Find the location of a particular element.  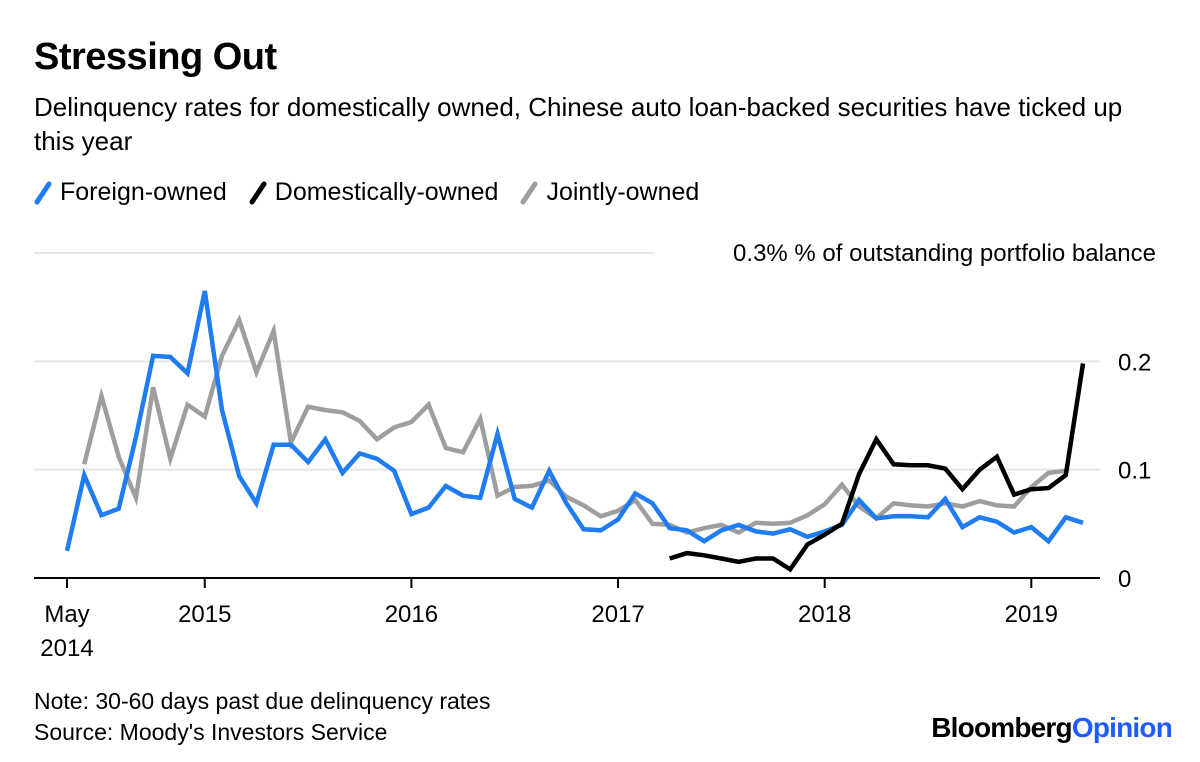

legend-item-joint: Jointly-owned is located at coordinates (609, 192).